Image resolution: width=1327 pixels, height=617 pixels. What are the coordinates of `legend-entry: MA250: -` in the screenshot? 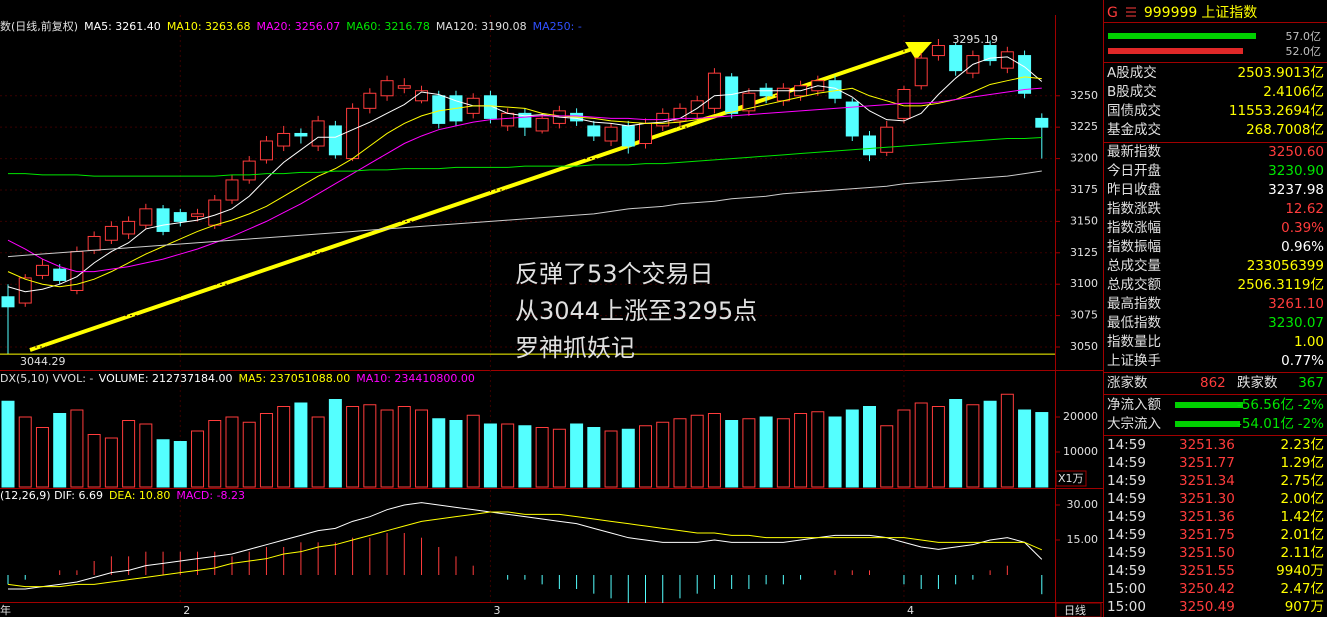 It's located at (557, 26).